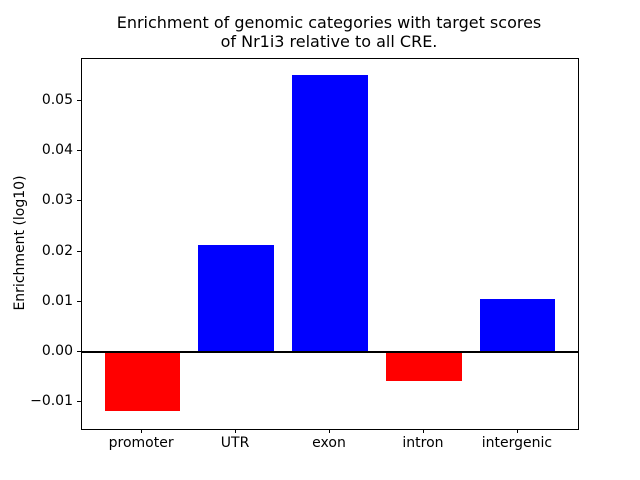  I want to click on bar-intergenic, so click(518, 326).